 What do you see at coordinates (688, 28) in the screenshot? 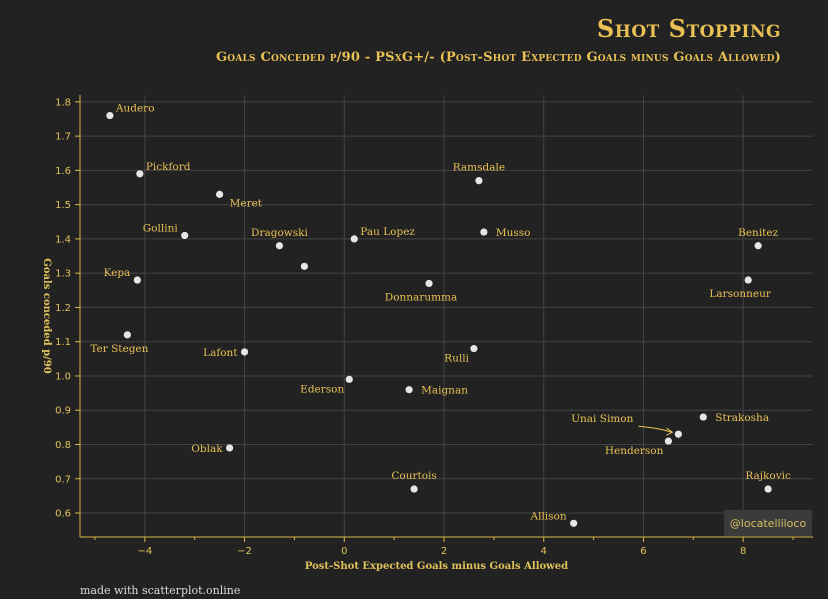
I see `chart-title: Shot Stopping` at bounding box center [688, 28].